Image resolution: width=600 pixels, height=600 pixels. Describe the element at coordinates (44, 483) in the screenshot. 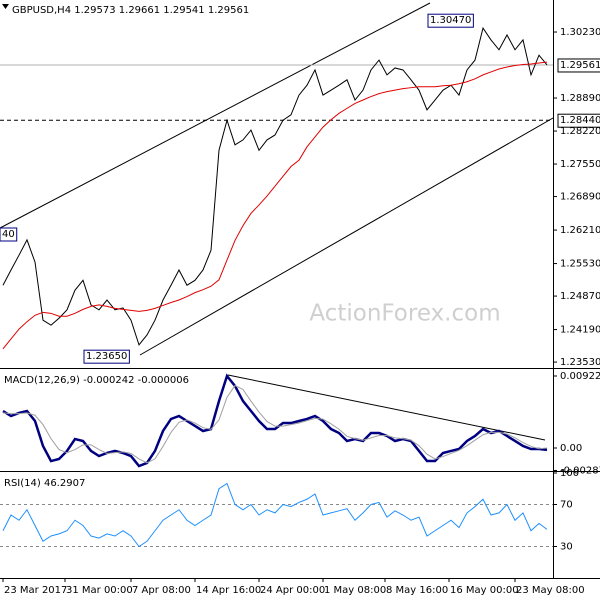

I see `panel-title: RSI(14) 46.2907` at that location.